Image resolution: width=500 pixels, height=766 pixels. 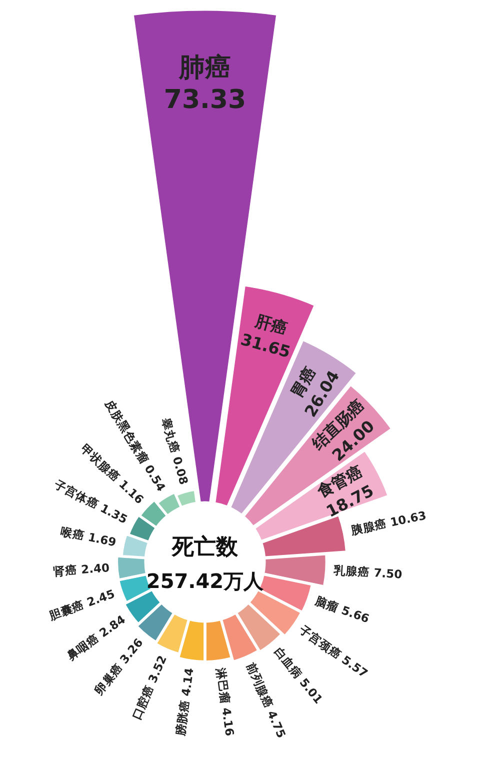 I want to click on category-label: 前列腺癌, so click(x=259, y=685).